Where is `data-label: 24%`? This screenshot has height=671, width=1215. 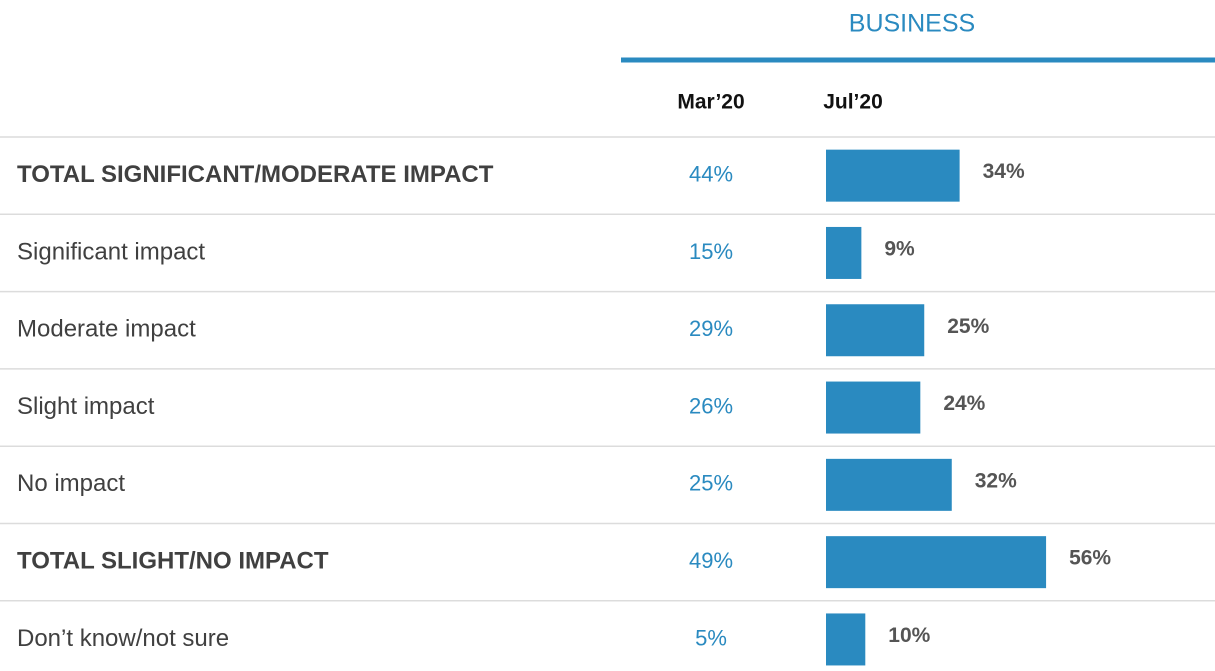 data-label: 24% is located at coordinates (964, 403).